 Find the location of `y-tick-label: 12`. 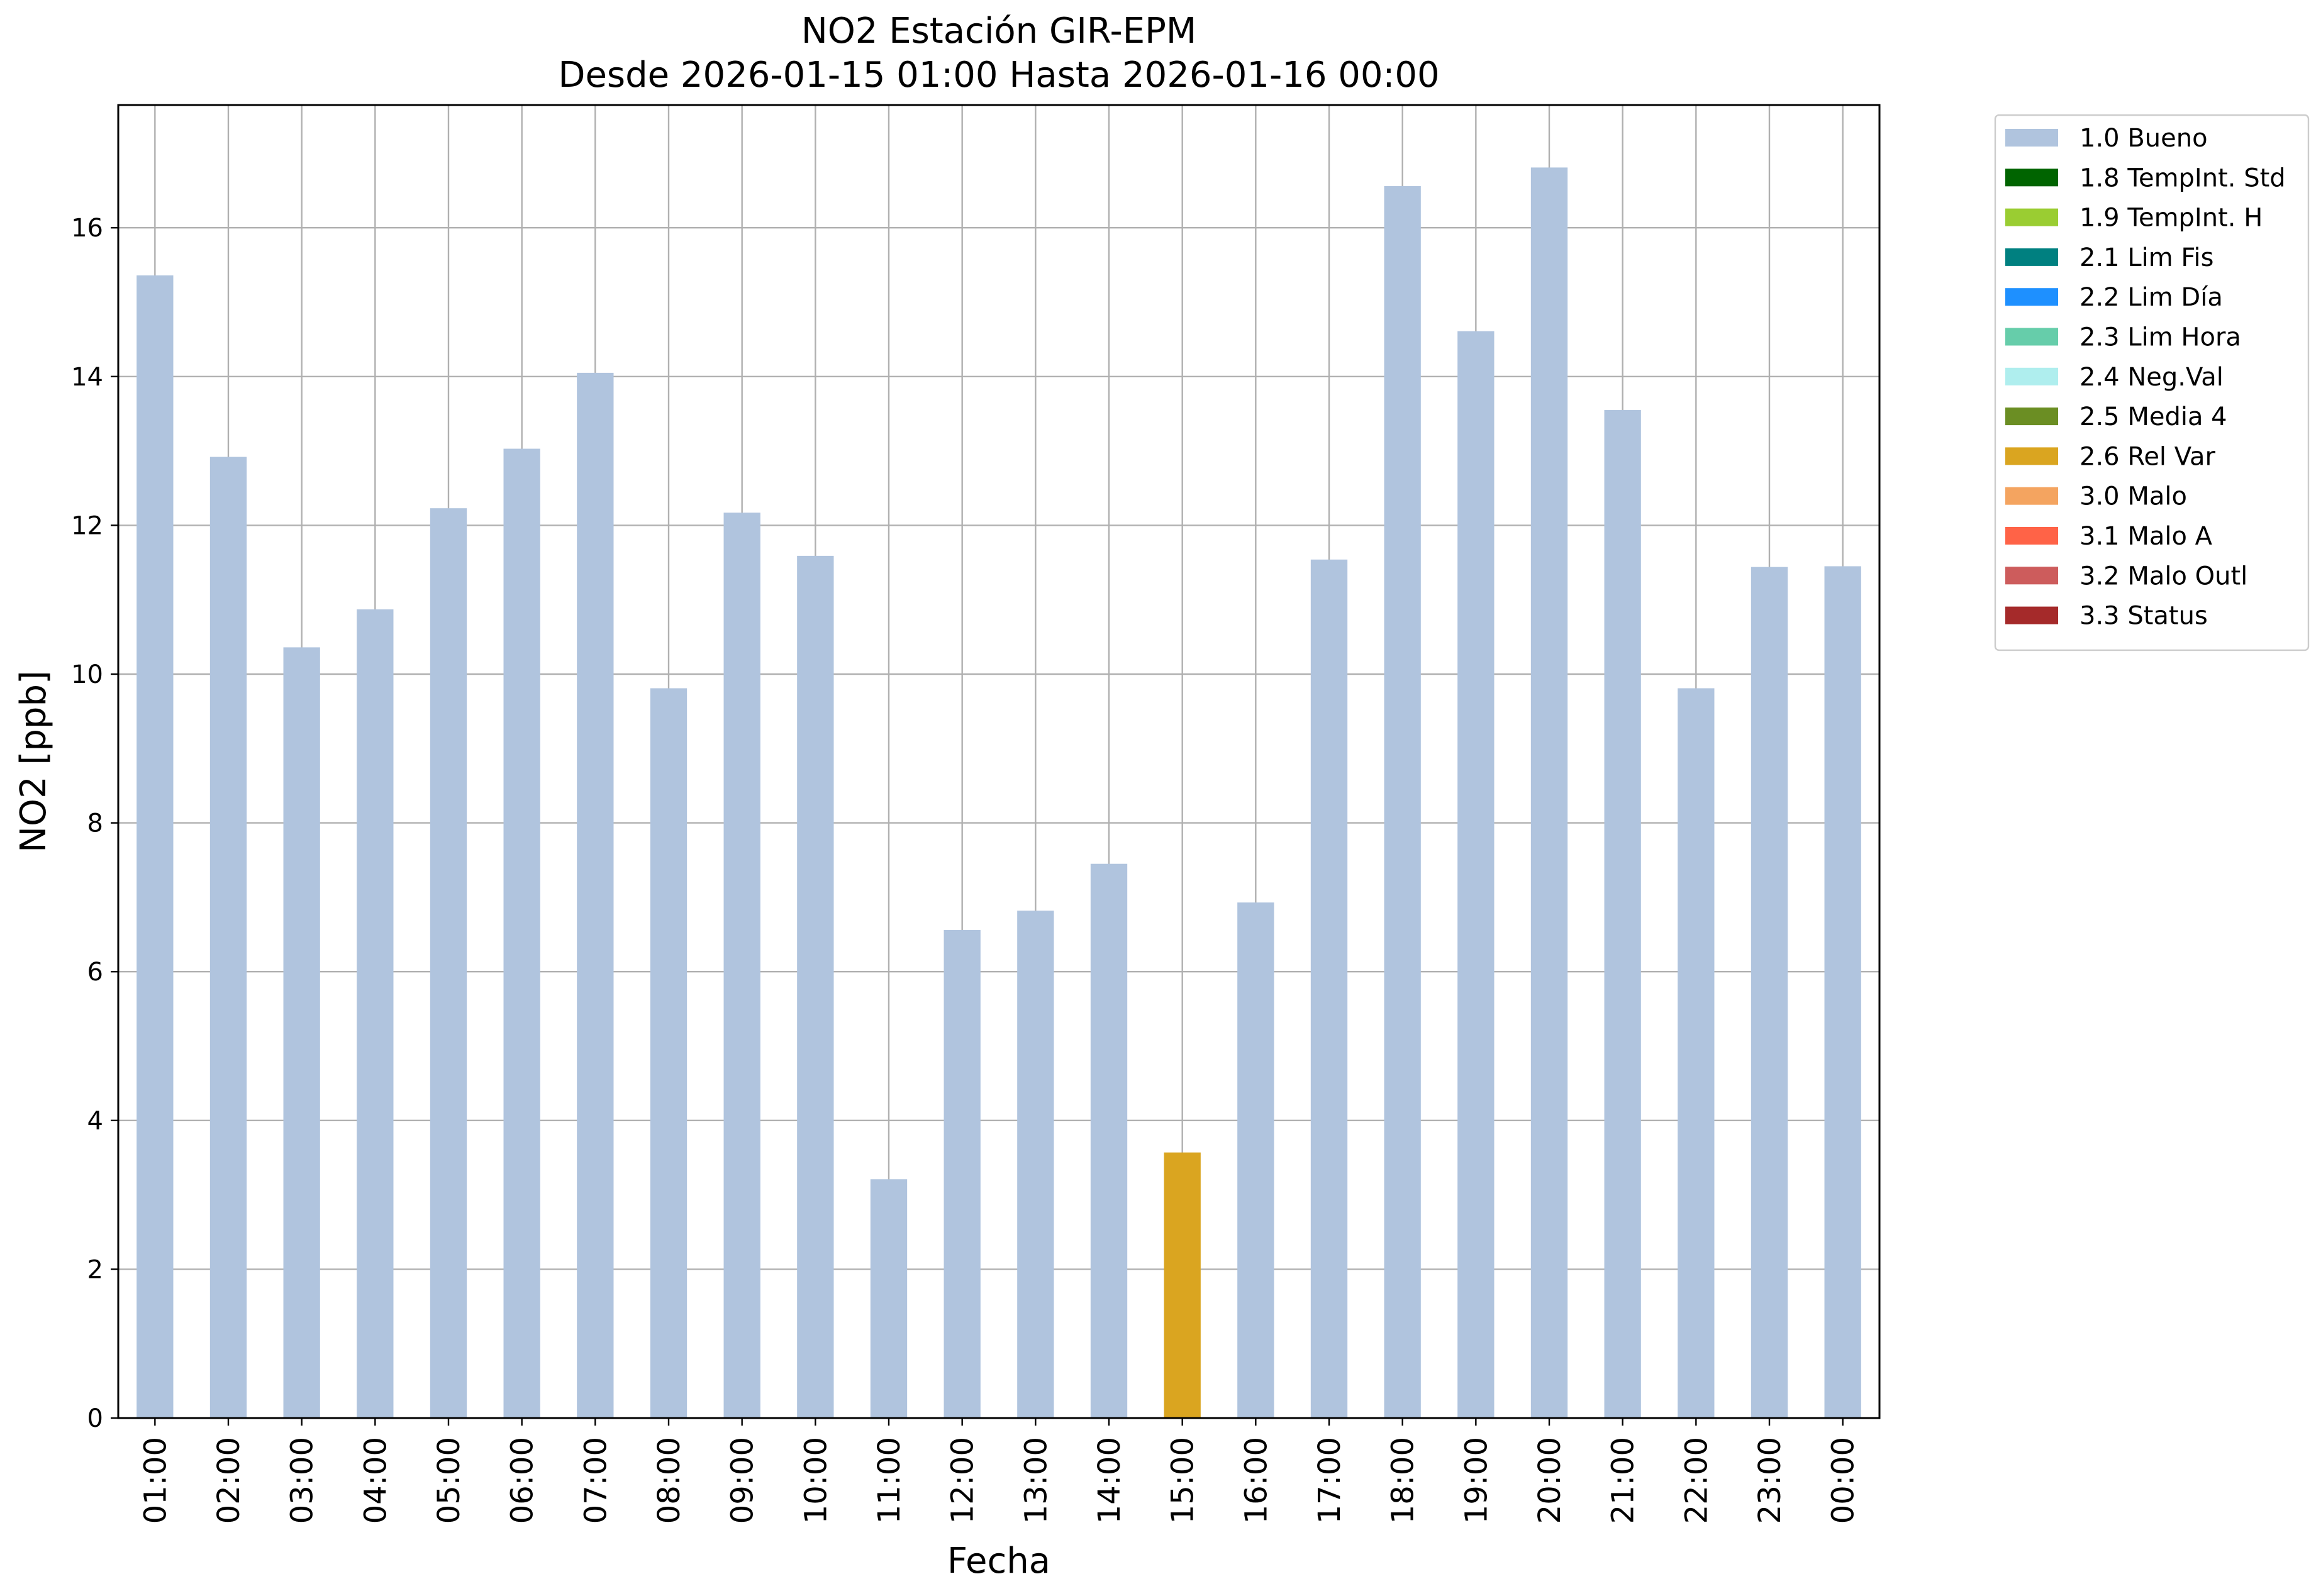

y-tick-label: 12 is located at coordinates (87, 525).